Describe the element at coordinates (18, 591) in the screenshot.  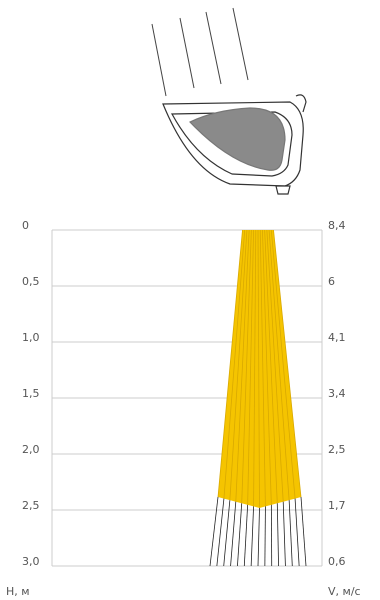
I see `left-axis-title: H, м` at that location.